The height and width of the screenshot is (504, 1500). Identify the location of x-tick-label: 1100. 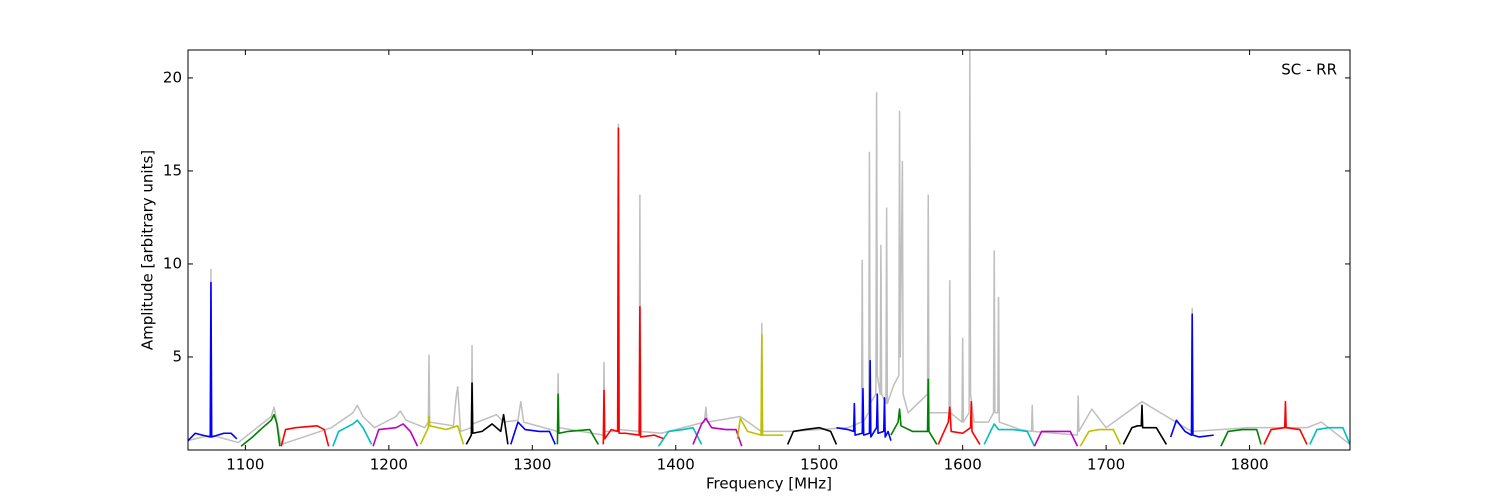
(245, 465).